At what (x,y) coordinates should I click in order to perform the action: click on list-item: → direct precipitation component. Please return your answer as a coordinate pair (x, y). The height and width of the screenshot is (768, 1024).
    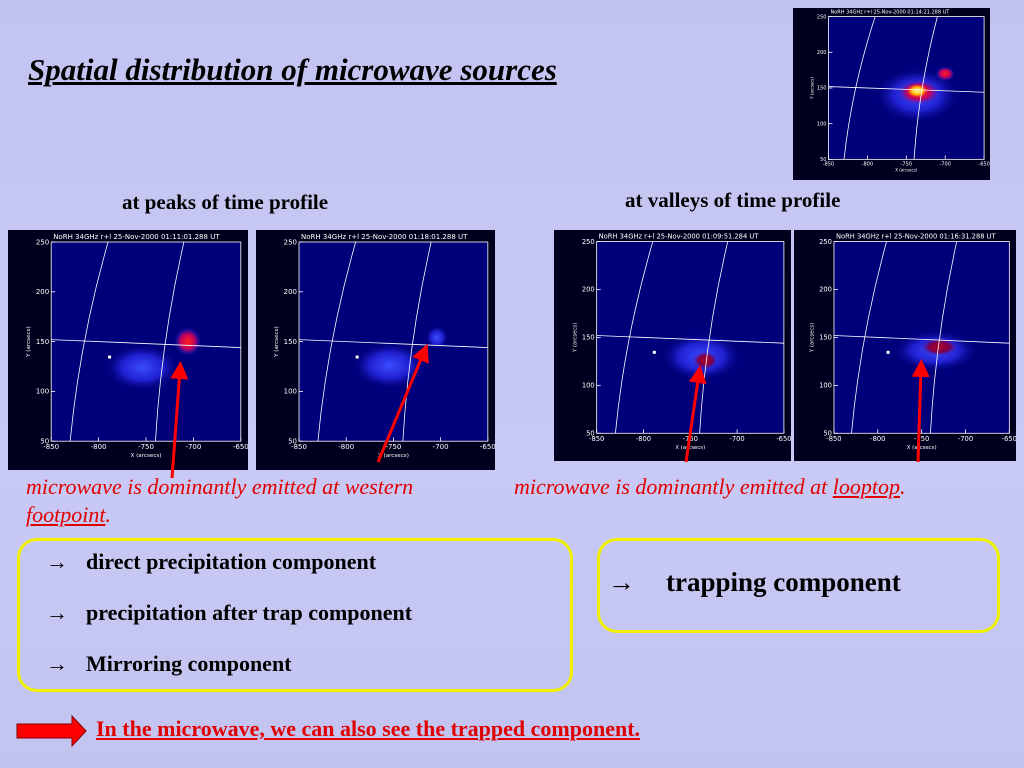
    Looking at the image, I should click on (211, 562).